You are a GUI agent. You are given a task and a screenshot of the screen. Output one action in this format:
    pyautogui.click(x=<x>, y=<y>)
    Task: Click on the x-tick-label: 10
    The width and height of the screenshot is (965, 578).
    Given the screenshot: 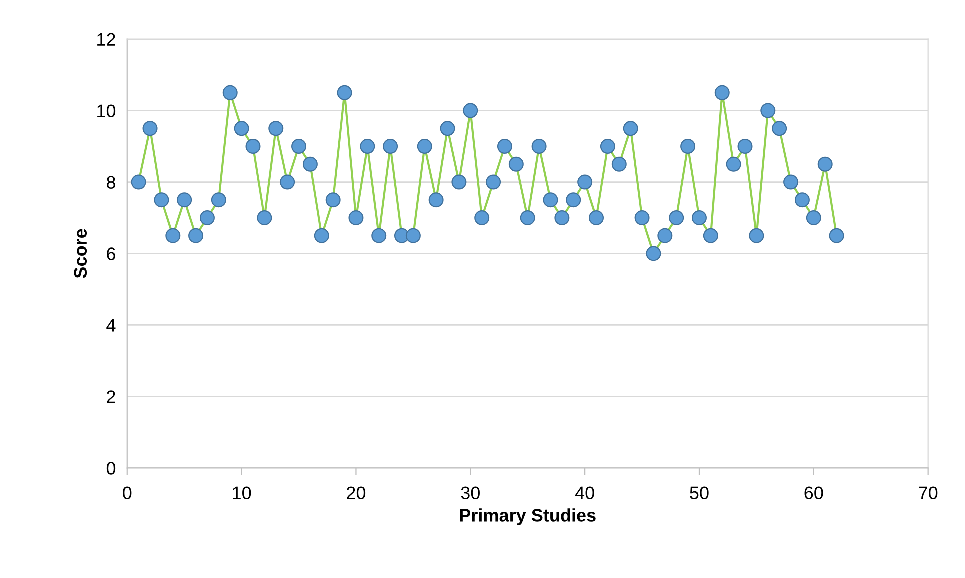 What is the action you would take?
    pyautogui.click(x=242, y=493)
    